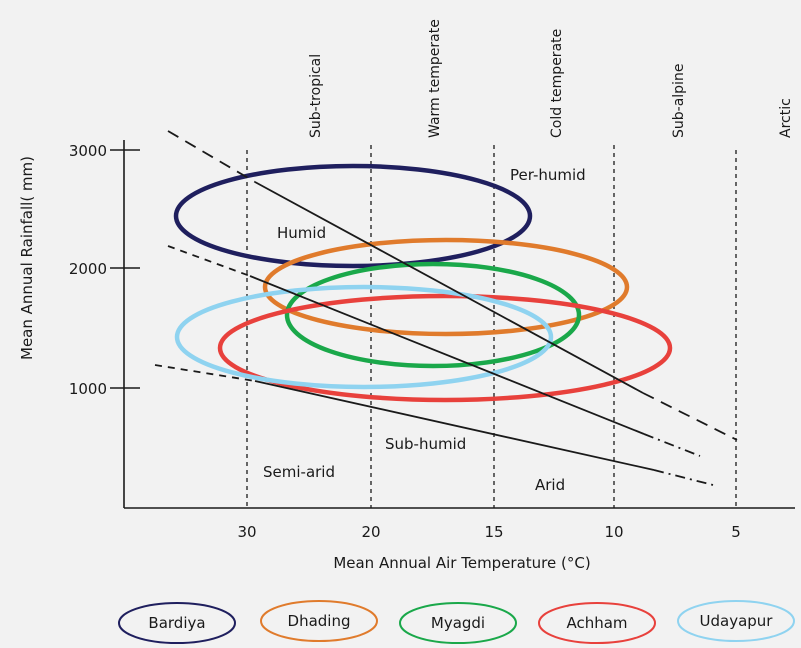 This screenshot has height=648, width=801. I want to click on boundary-middle-solid, so click(447, 355).